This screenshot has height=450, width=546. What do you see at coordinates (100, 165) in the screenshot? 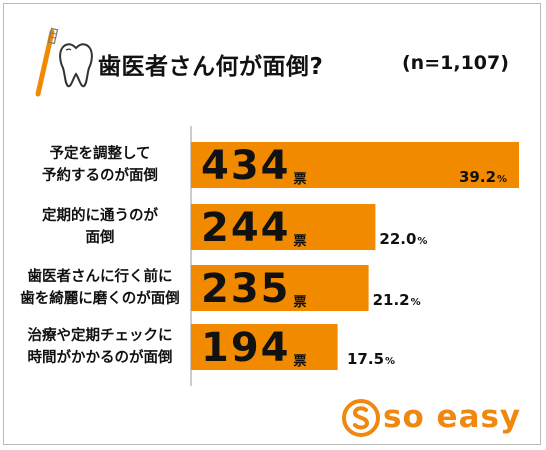
I see `category-label: 予定を調整して 予約するのが面倒` at bounding box center [100, 165].